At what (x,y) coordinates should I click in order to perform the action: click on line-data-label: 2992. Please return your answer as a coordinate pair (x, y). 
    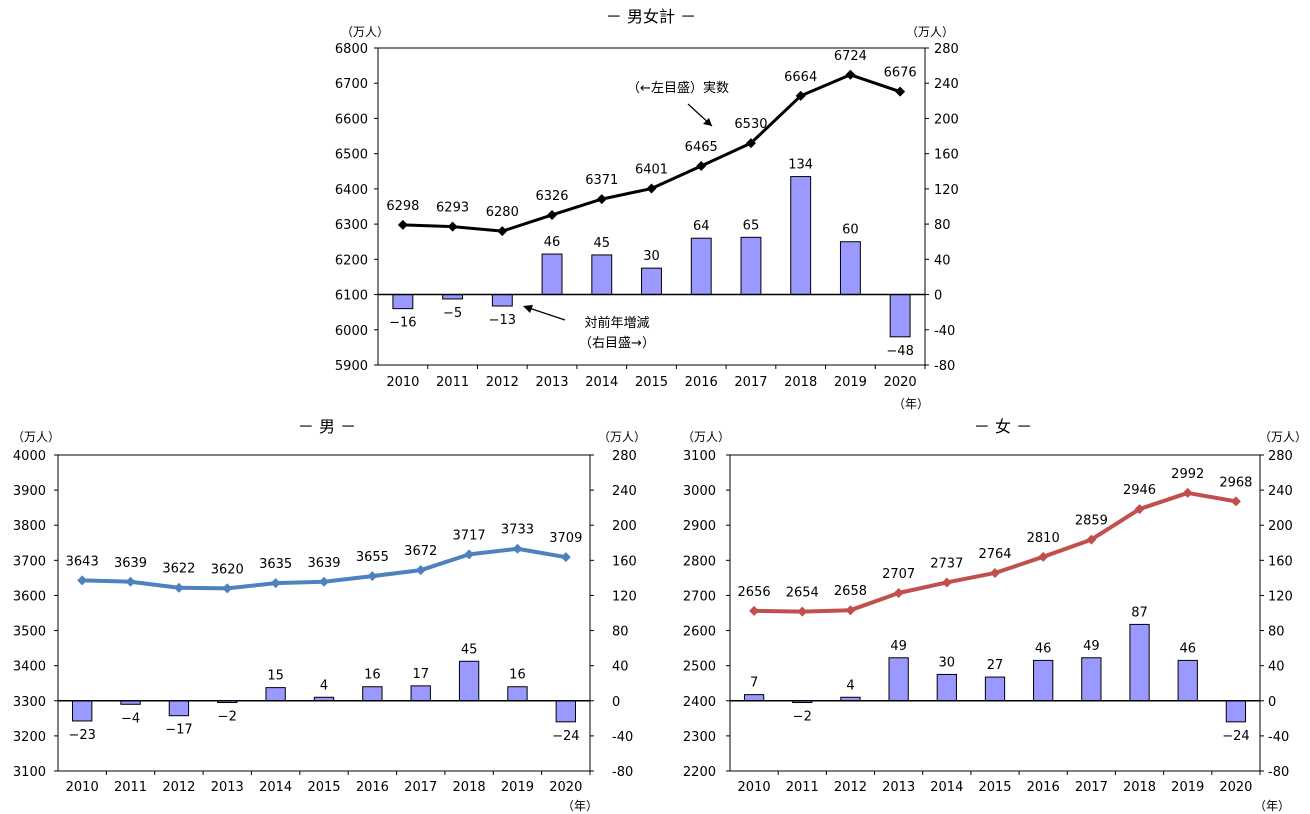
    Looking at the image, I should click on (1187, 474).